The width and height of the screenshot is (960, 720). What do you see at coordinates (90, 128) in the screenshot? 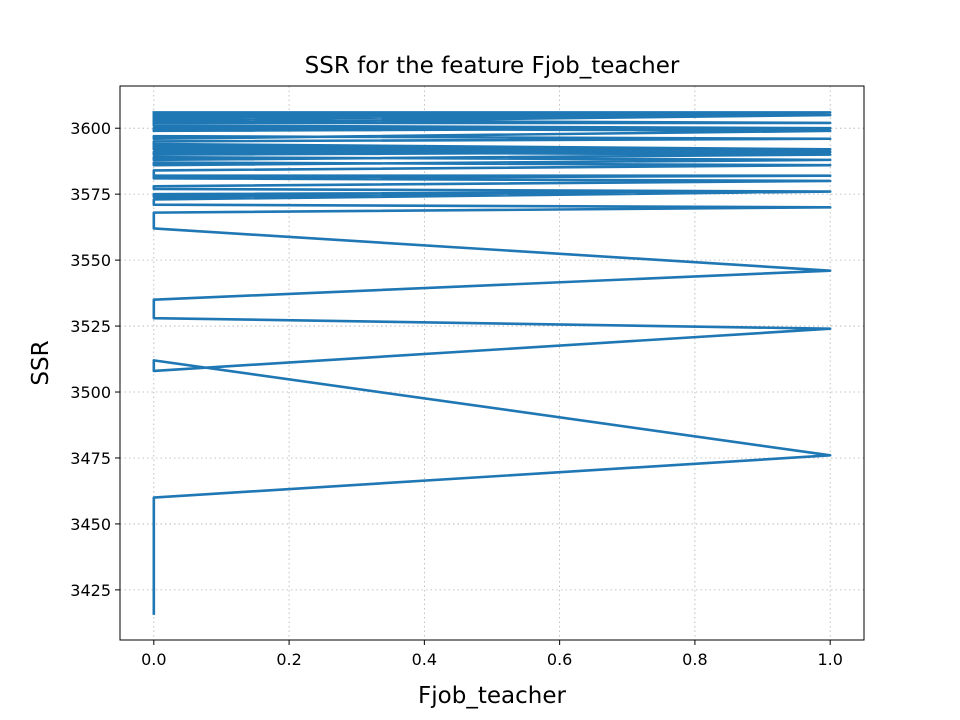
I see `y-tick-label: 3600` at bounding box center [90, 128].